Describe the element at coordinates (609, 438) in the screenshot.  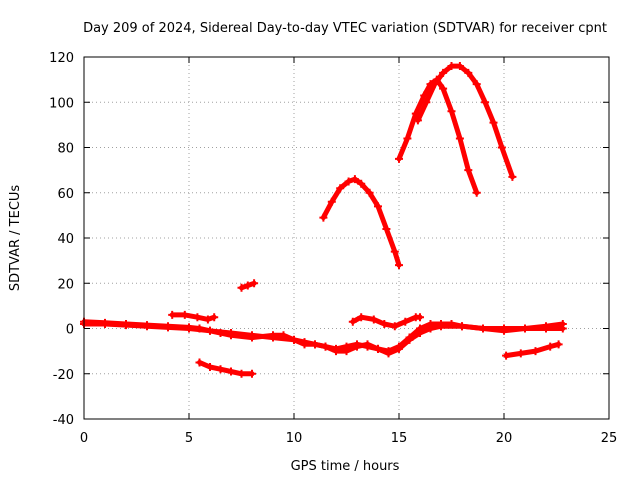
I see `x-tick-label: 25` at that location.